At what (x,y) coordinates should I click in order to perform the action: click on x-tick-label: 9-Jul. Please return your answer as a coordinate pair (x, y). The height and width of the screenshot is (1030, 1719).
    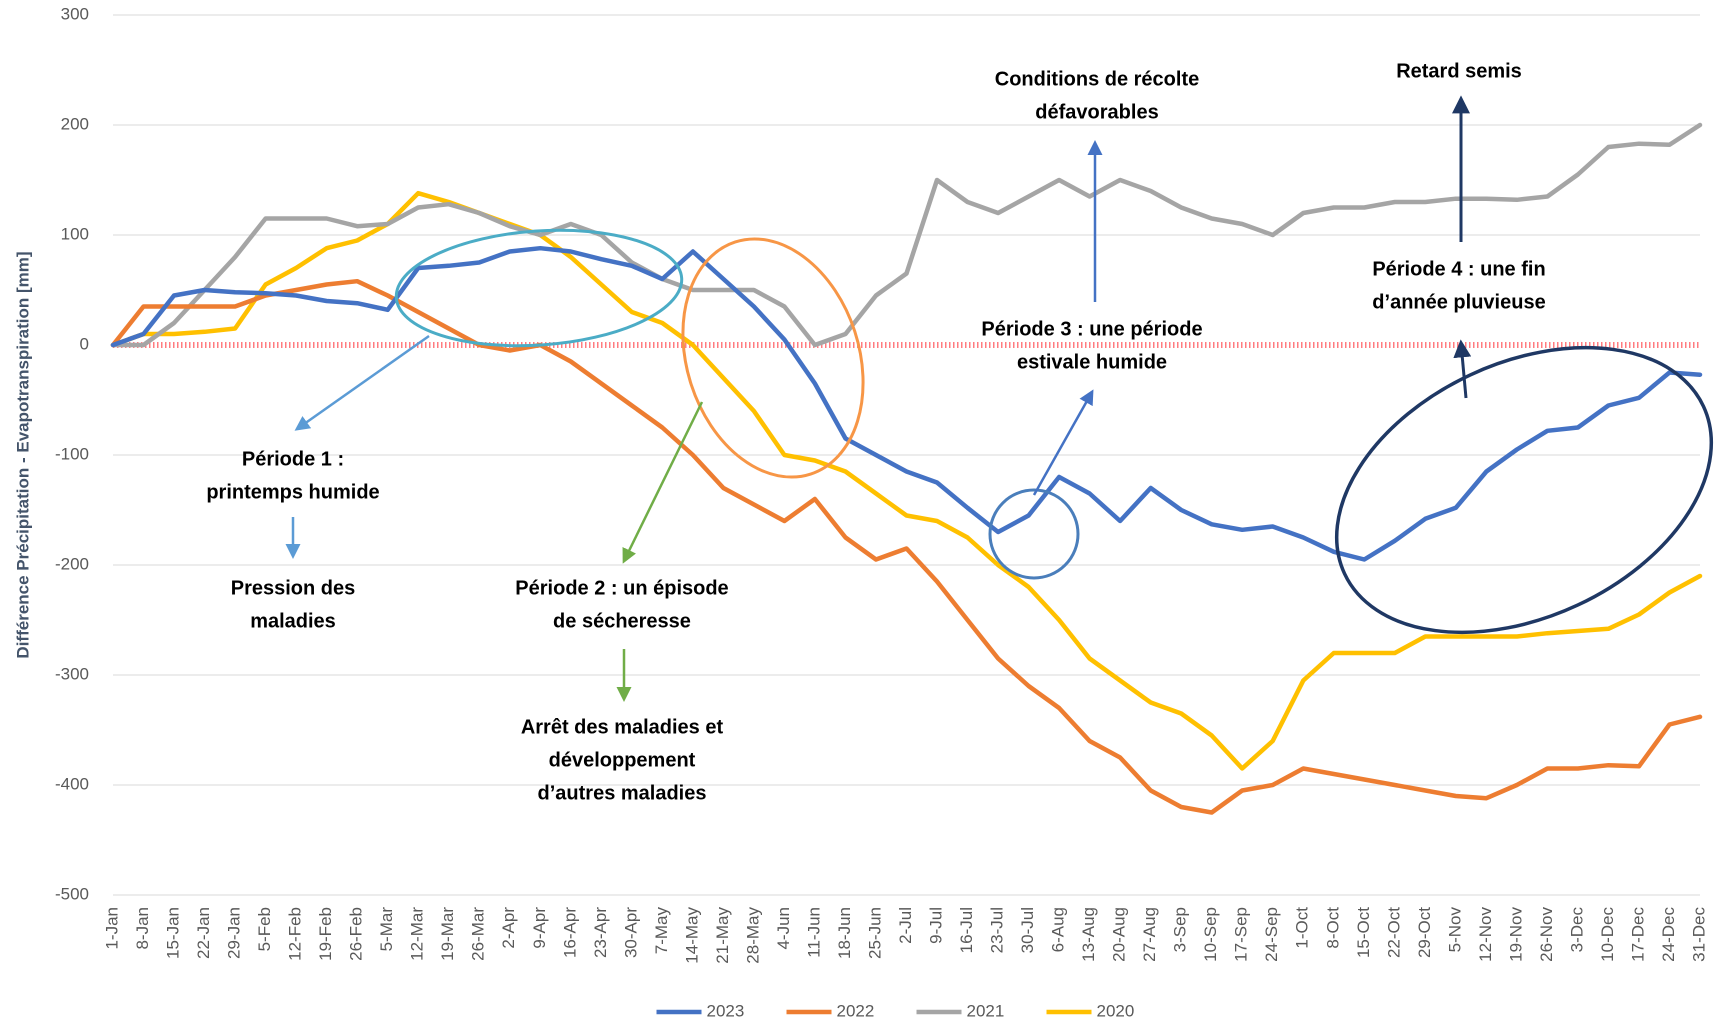
    Looking at the image, I should click on (936, 925).